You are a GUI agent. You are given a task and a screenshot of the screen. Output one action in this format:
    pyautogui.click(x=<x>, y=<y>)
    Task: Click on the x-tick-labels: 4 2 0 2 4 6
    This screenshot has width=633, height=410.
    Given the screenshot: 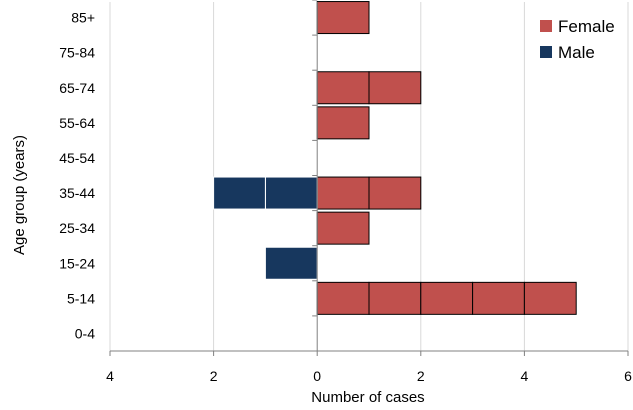 What is the action you would take?
    pyautogui.click(x=369, y=376)
    